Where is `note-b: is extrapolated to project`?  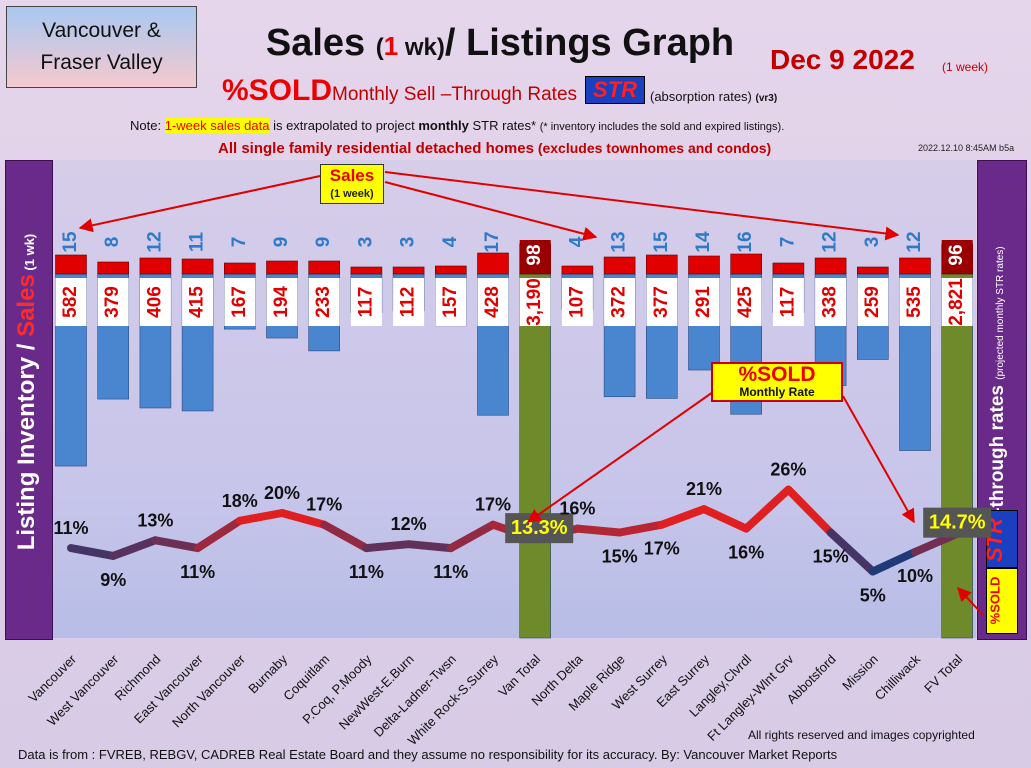
note-b: is extrapolated to project is located at coordinates (344, 125).